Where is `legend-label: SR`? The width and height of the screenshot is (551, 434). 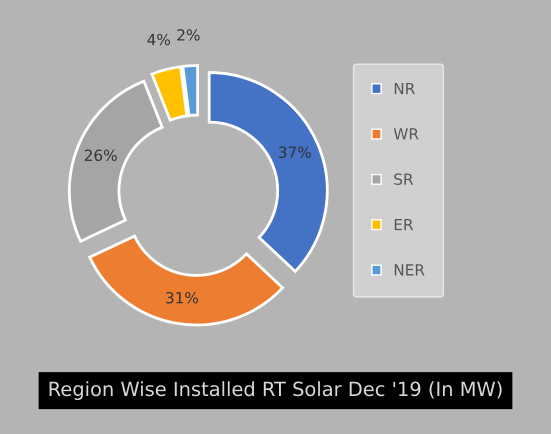
legend-label: SR is located at coordinates (404, 179).